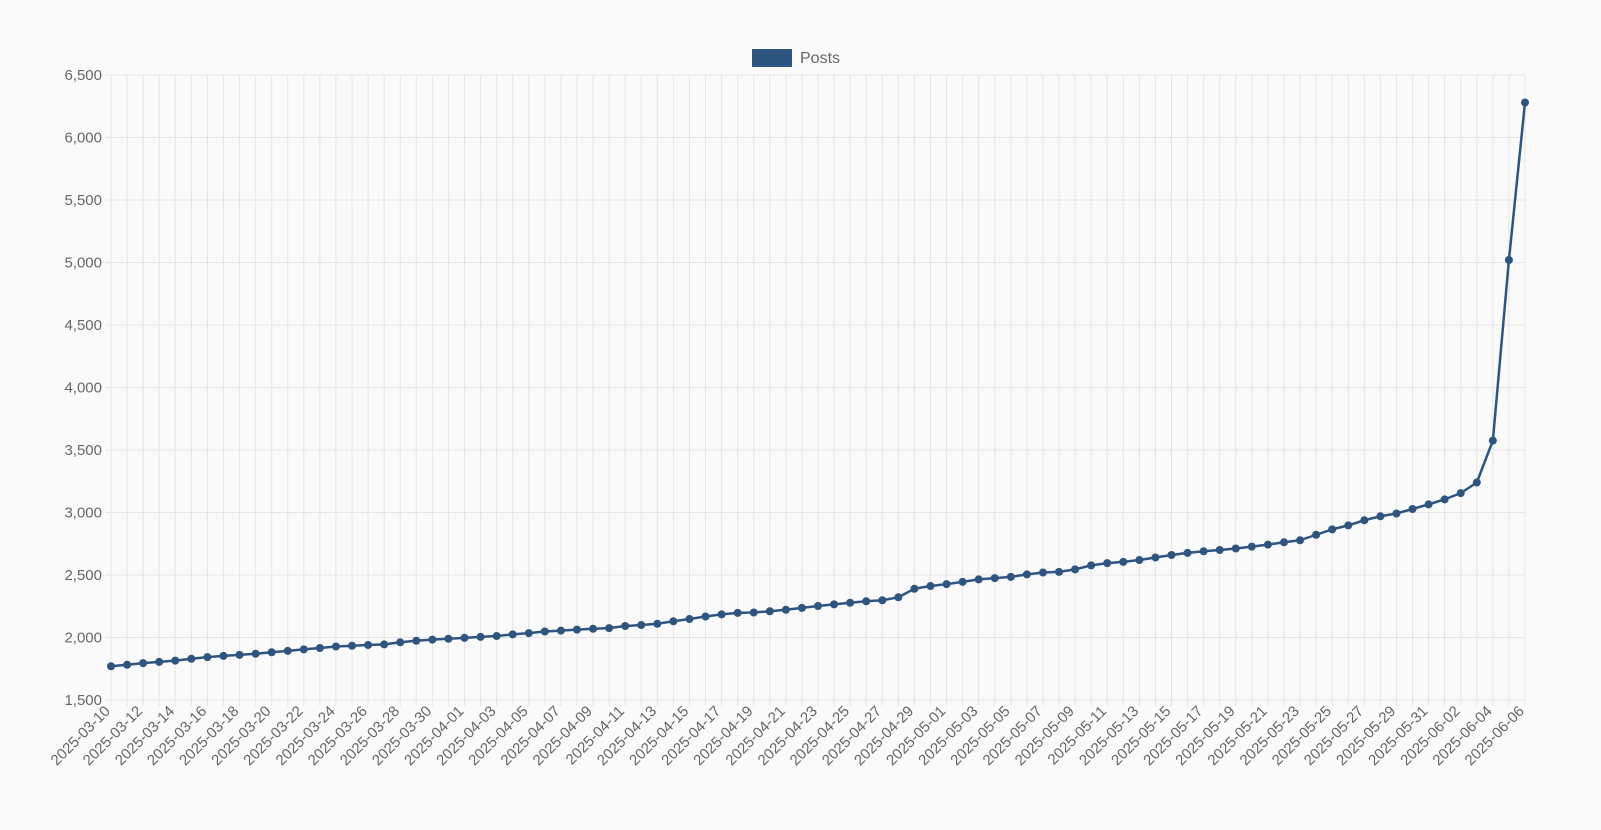 The height and width of the screenshot is (830, 1601). What do you see at coordinates (83, 575) in the screenshot?
I see `y-tick-label: 2,500` at bounding box center [83, 575].